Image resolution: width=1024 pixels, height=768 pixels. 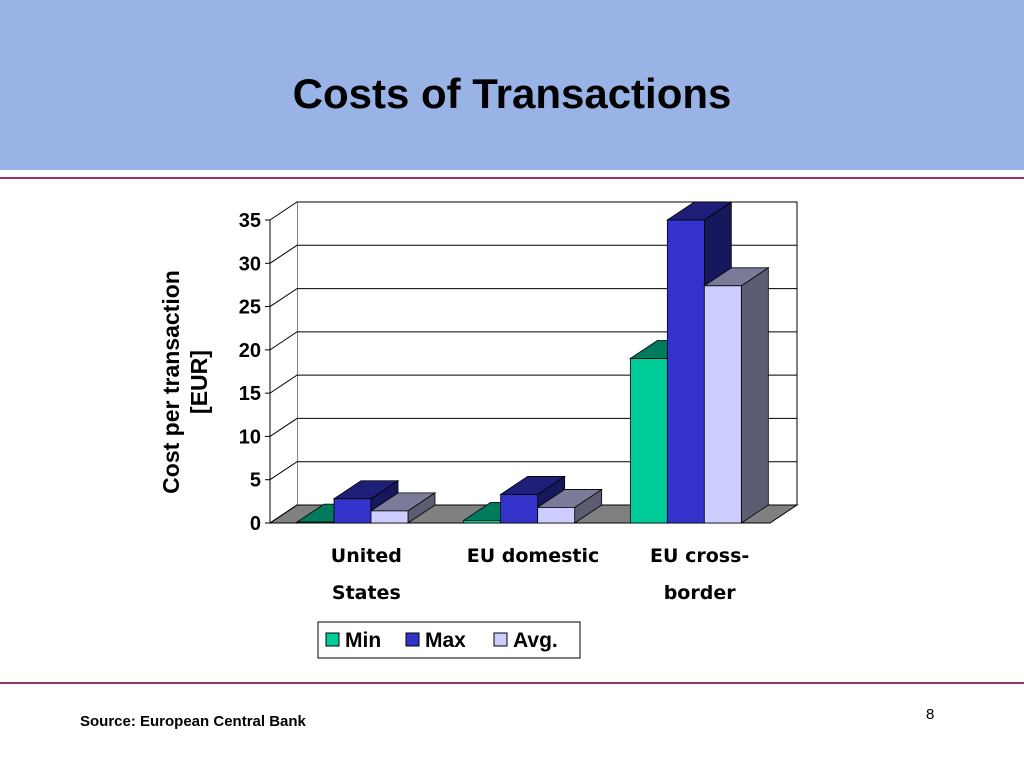 I want to click on slide-title: Costs of Transactions, so click(x=512, y=93).